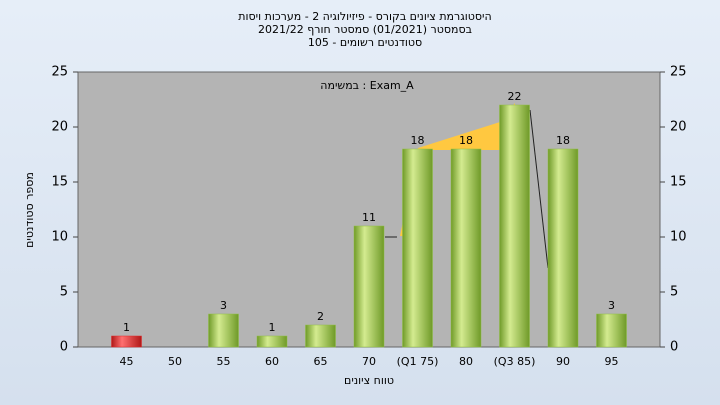 This screenshot has width=720, height=405. I want to click on y-tick-label: 10, so click(59, 237).